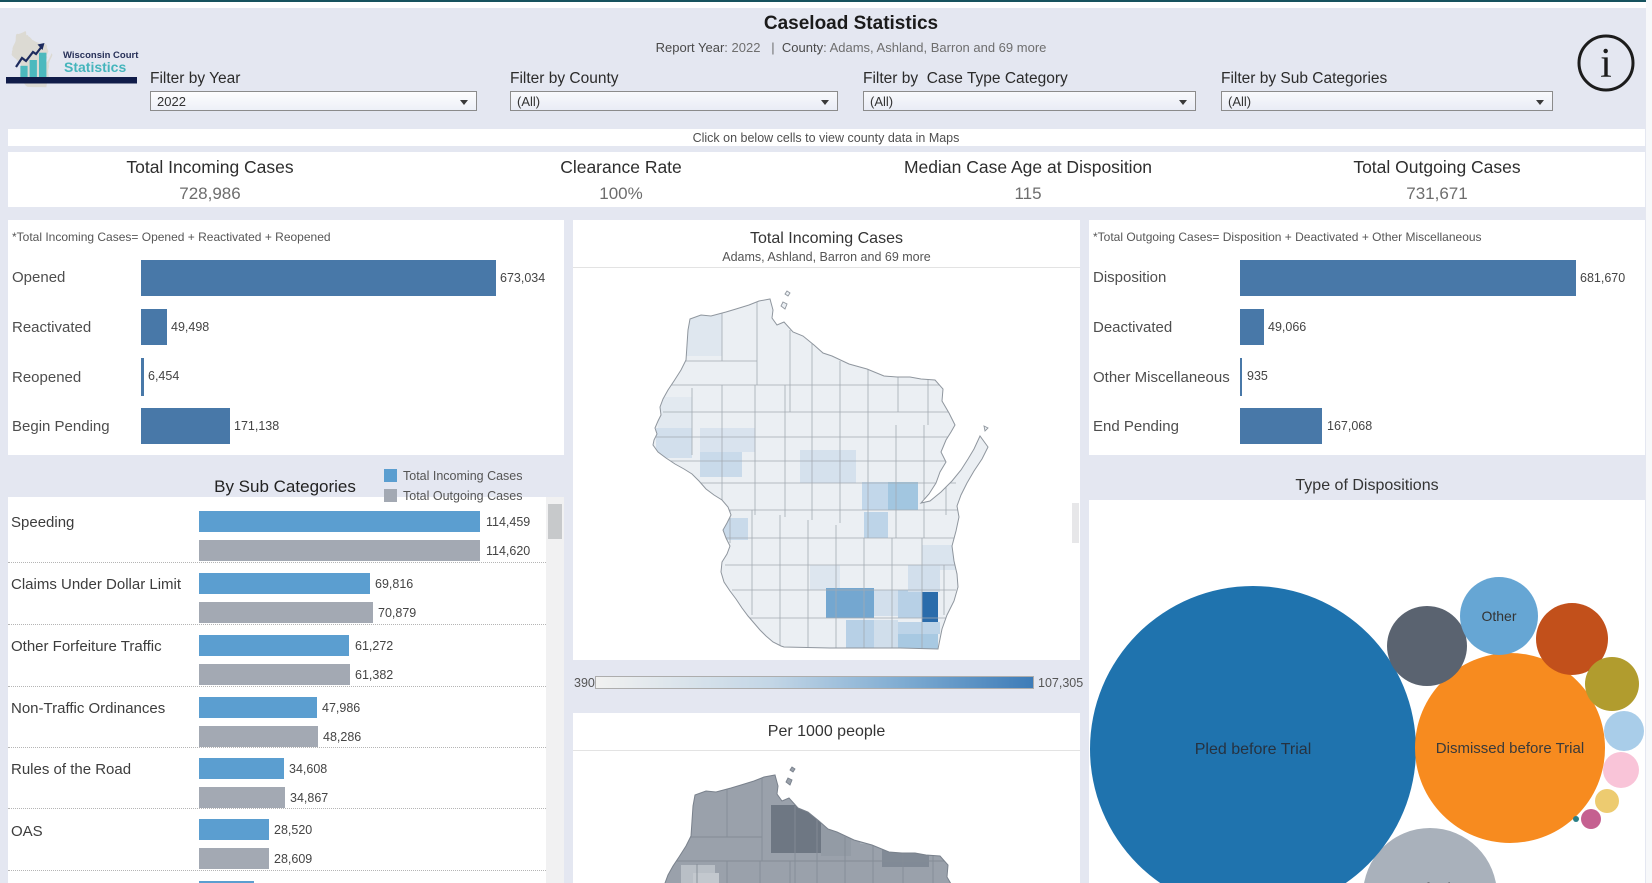 This screenshot has height=883, width=1652. What do you see at coordinates (1430, 882) in the screenshot?
I see `svg-text: Default` at bounding box center [1430, 882].